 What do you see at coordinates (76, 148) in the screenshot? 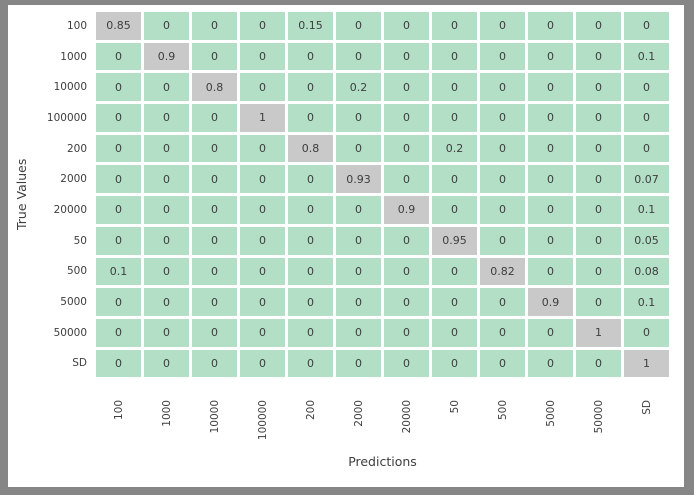
I see `y-tick-label: 200` at bounding box center [76, 148].